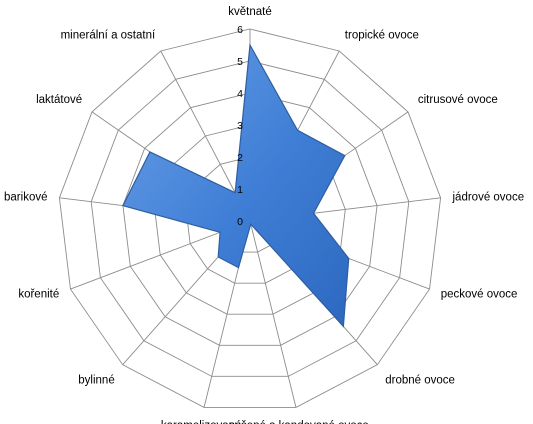 The width and height of the screenshot is (533, 424). I want to click on category-label-11: laktátové, so click(59, 100).